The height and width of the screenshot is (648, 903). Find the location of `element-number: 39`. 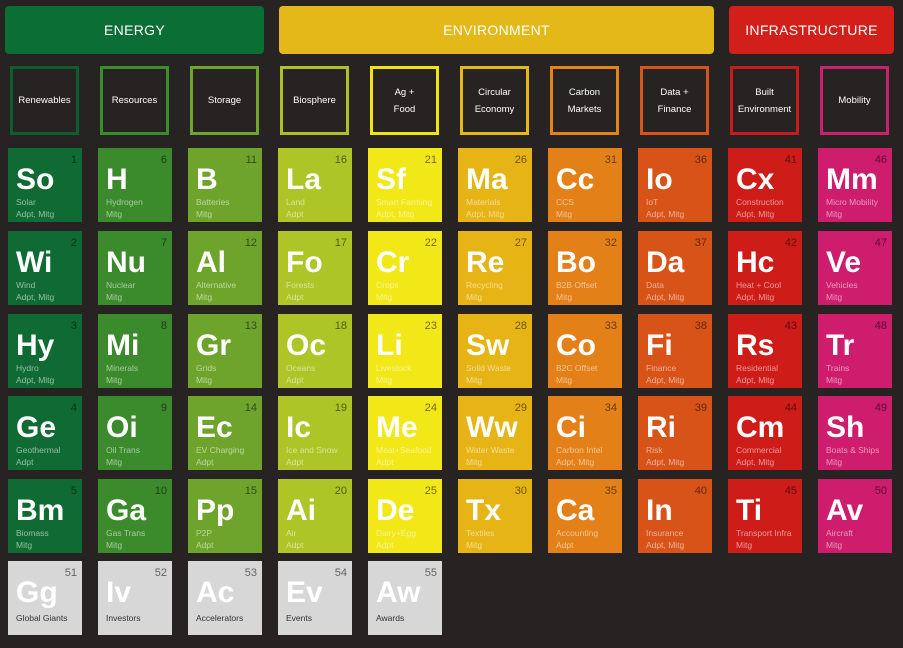

element-number: 39 is located at coordinates (700, 408).